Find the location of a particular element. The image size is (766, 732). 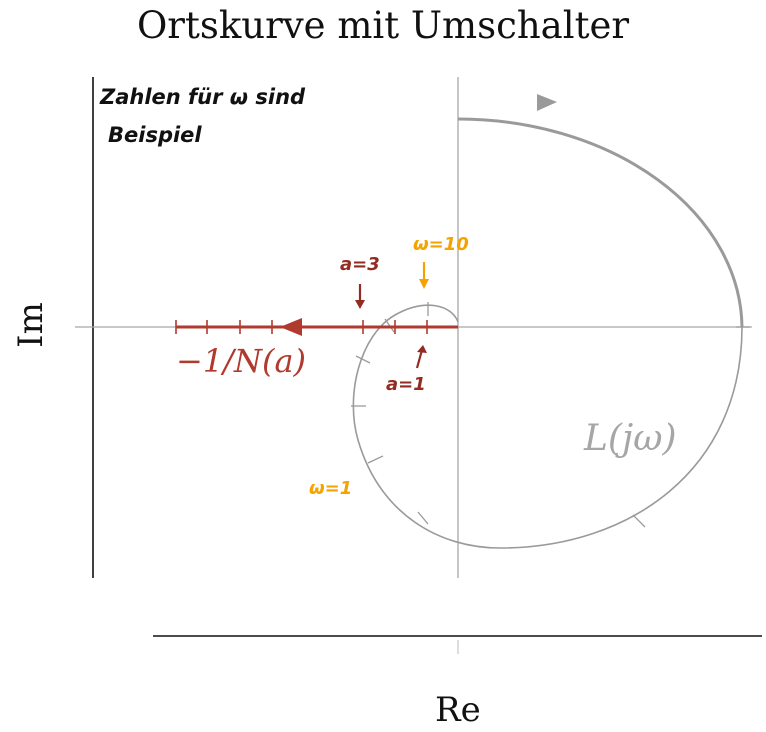

note-line-2: Beispiel is located at coordinates (155, 135).